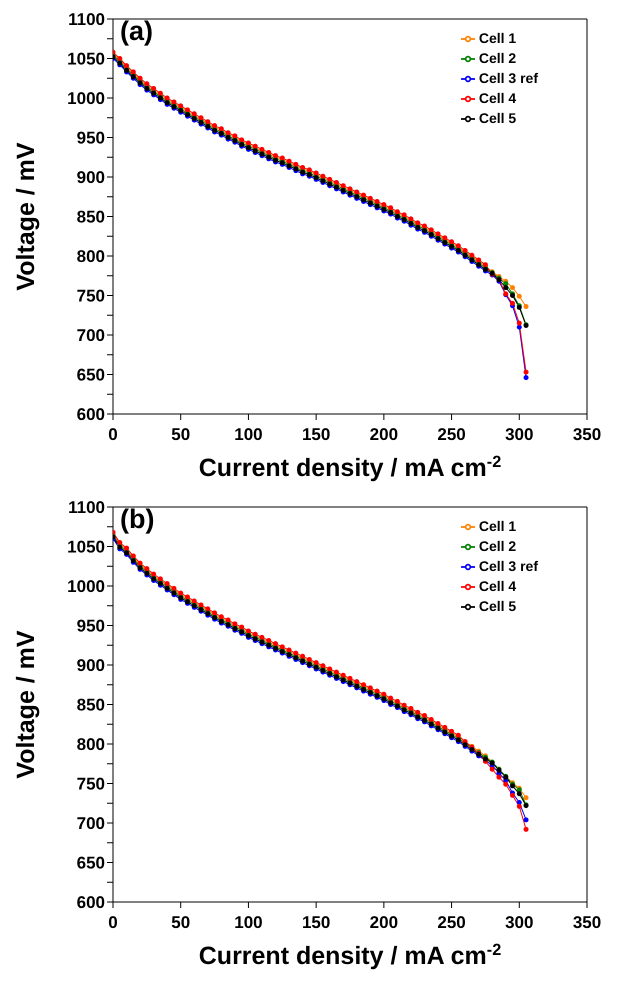 The height and width of the screenshot is (987, 620). Describe the element at coordinates (137, 519) in the screenshot. I see `annotation: (b)` at that location.